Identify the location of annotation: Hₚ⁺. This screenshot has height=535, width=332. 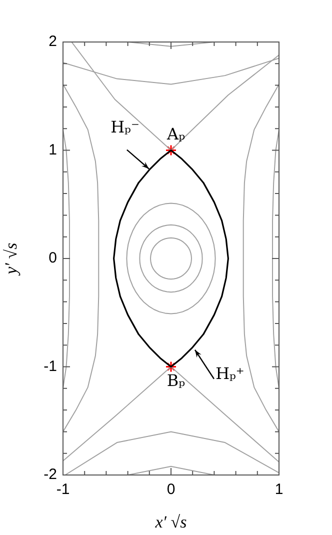
(230, 374).